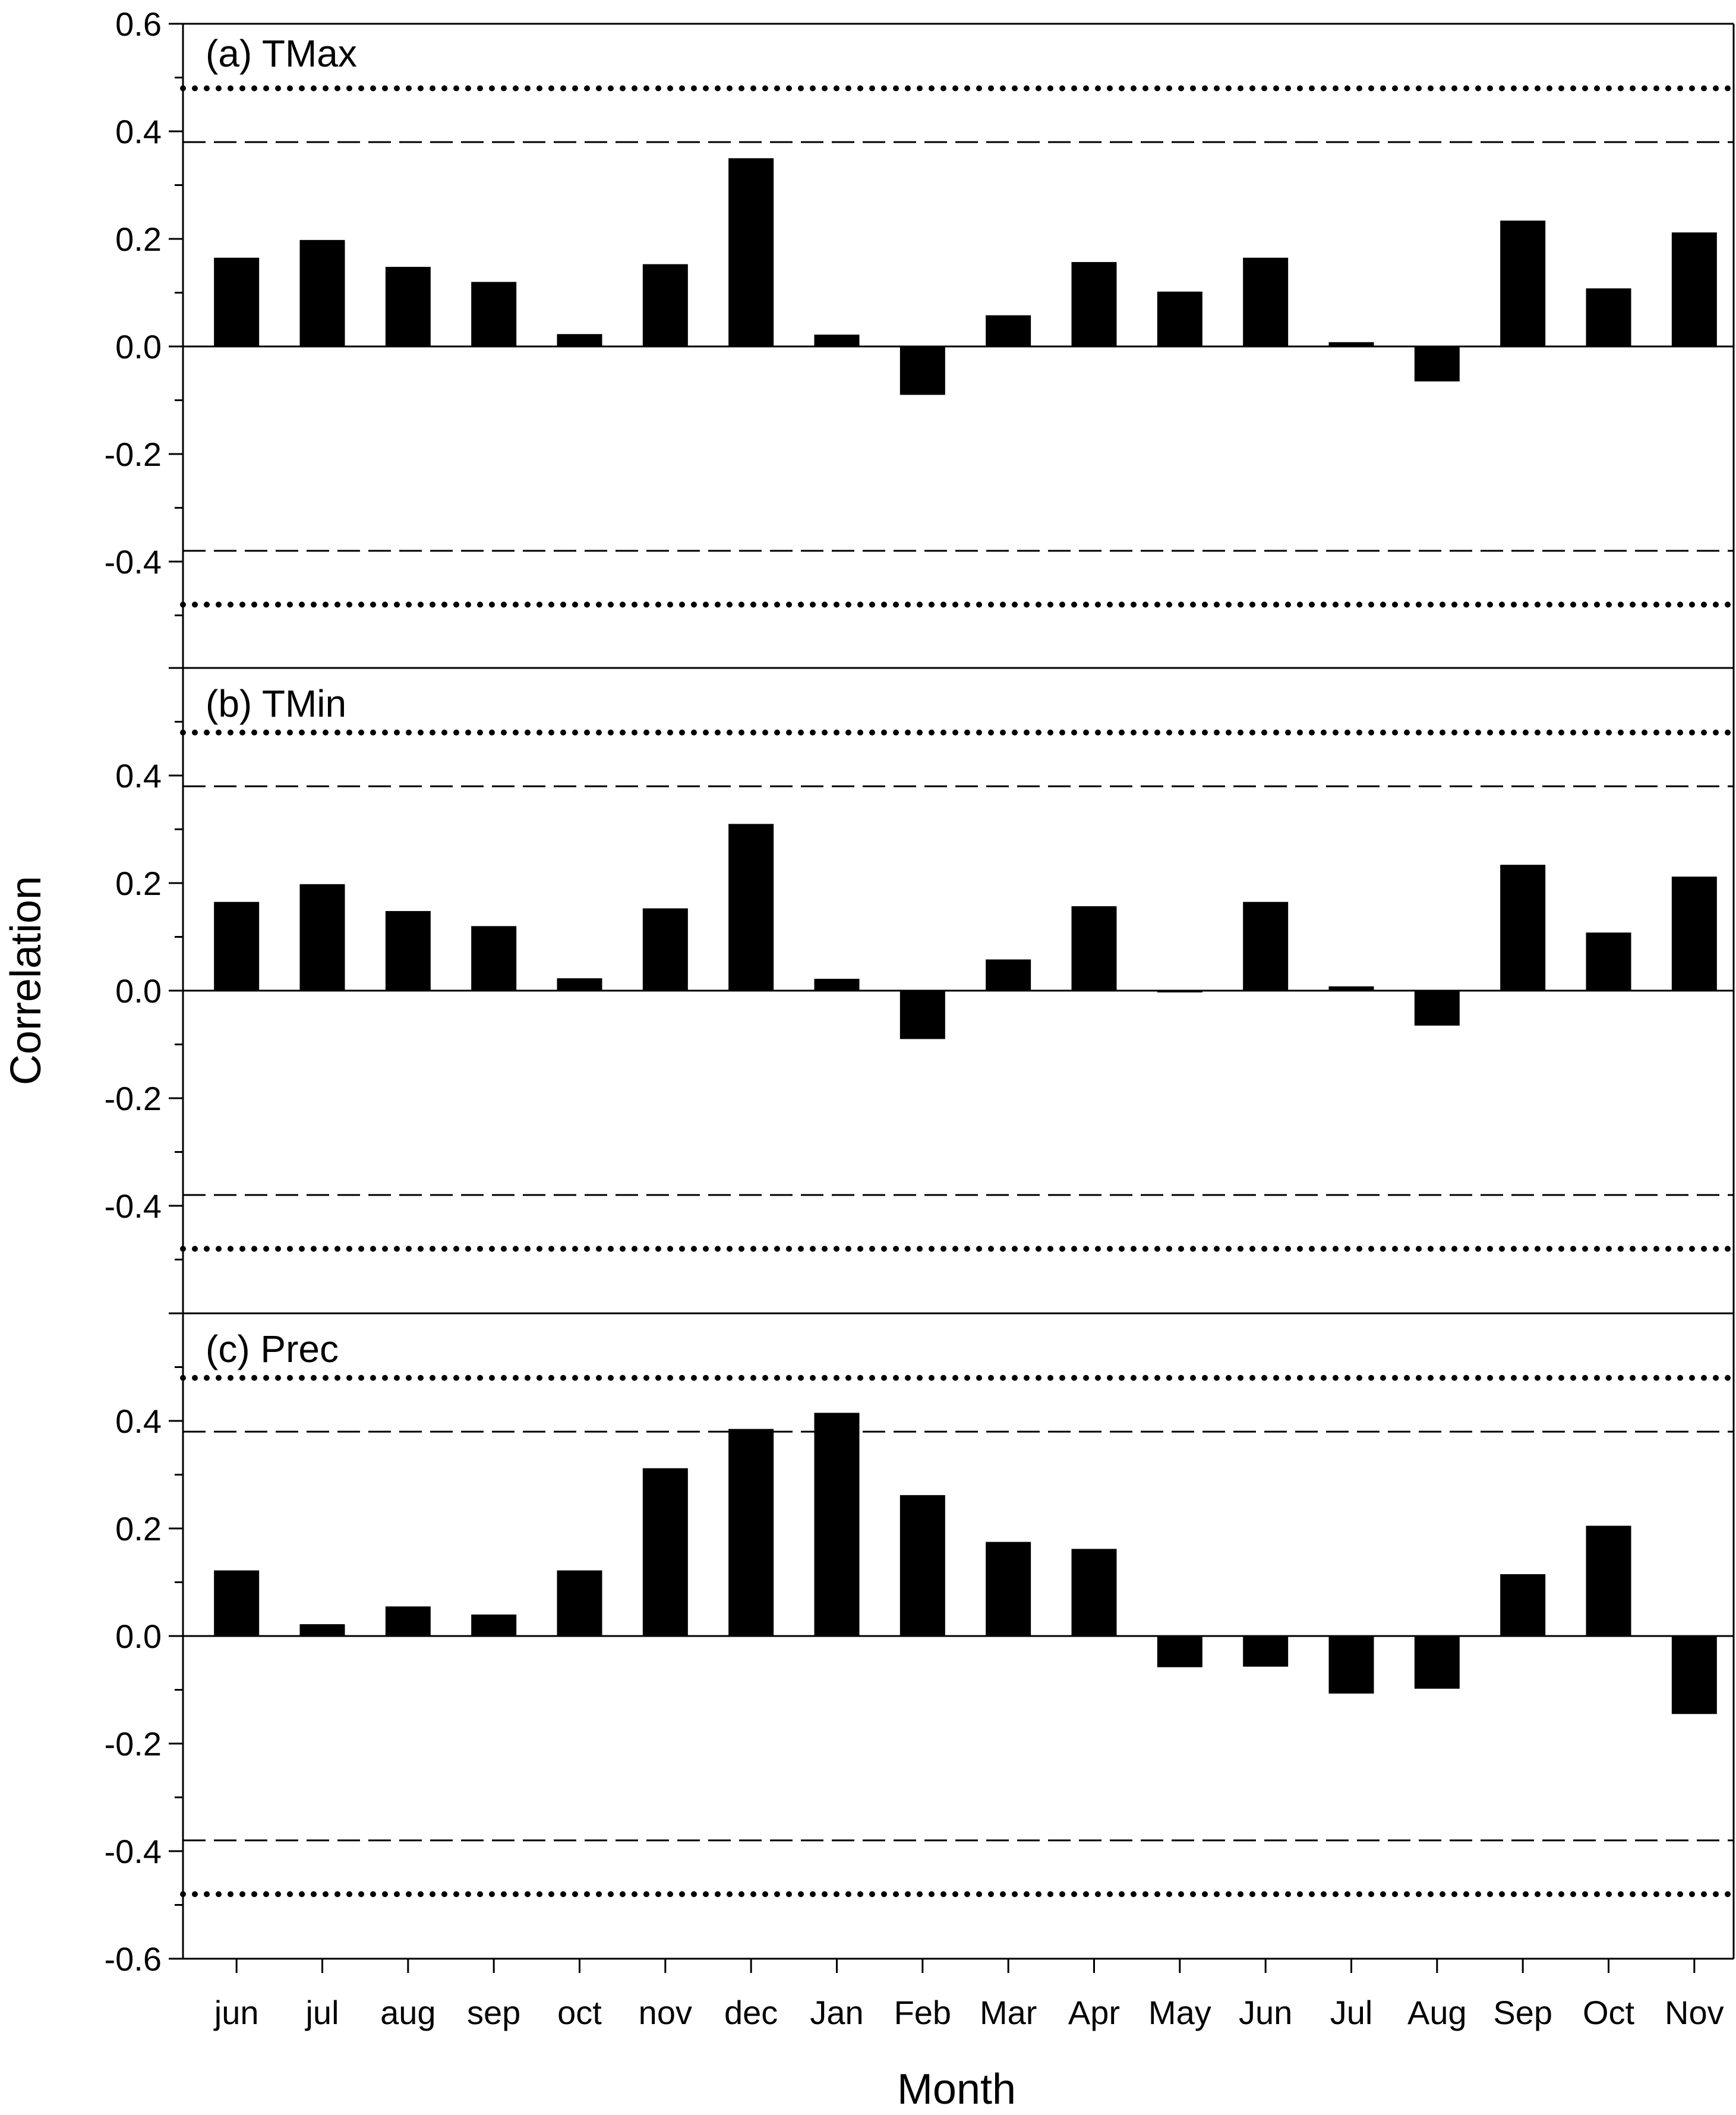 This screenshot has height=2115, width=1736. Describe the element at coordinates (665, 2012) in the screenshot. I see `x-tick-label: nov` at that location.